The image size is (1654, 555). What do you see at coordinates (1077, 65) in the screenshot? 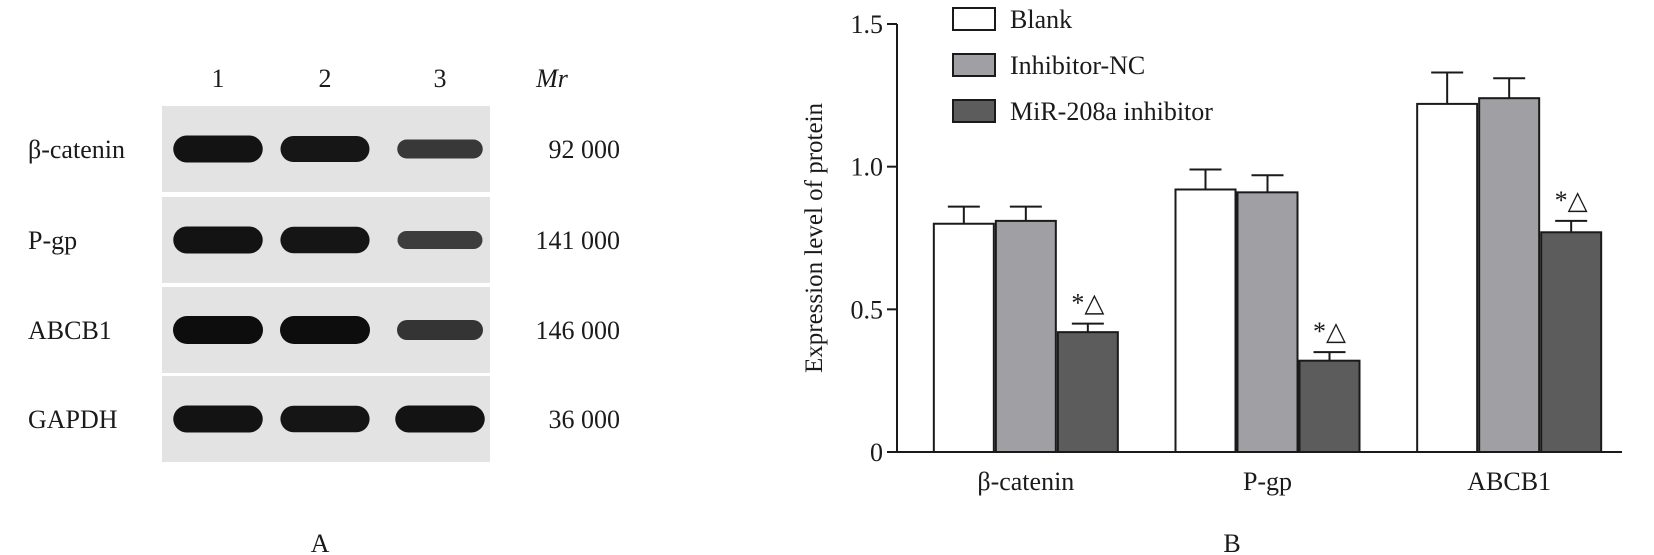
I see `legend-label: Inhibitor-NC` at bounding box center [1077, 65].